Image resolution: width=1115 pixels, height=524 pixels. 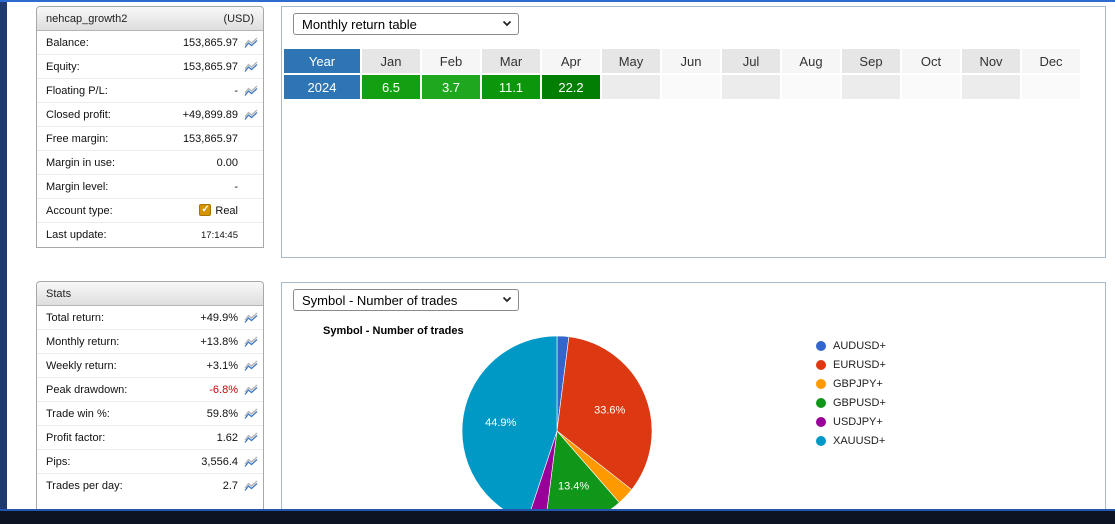 I want to click on account-label: Last update:, so click(x=76, y=235).